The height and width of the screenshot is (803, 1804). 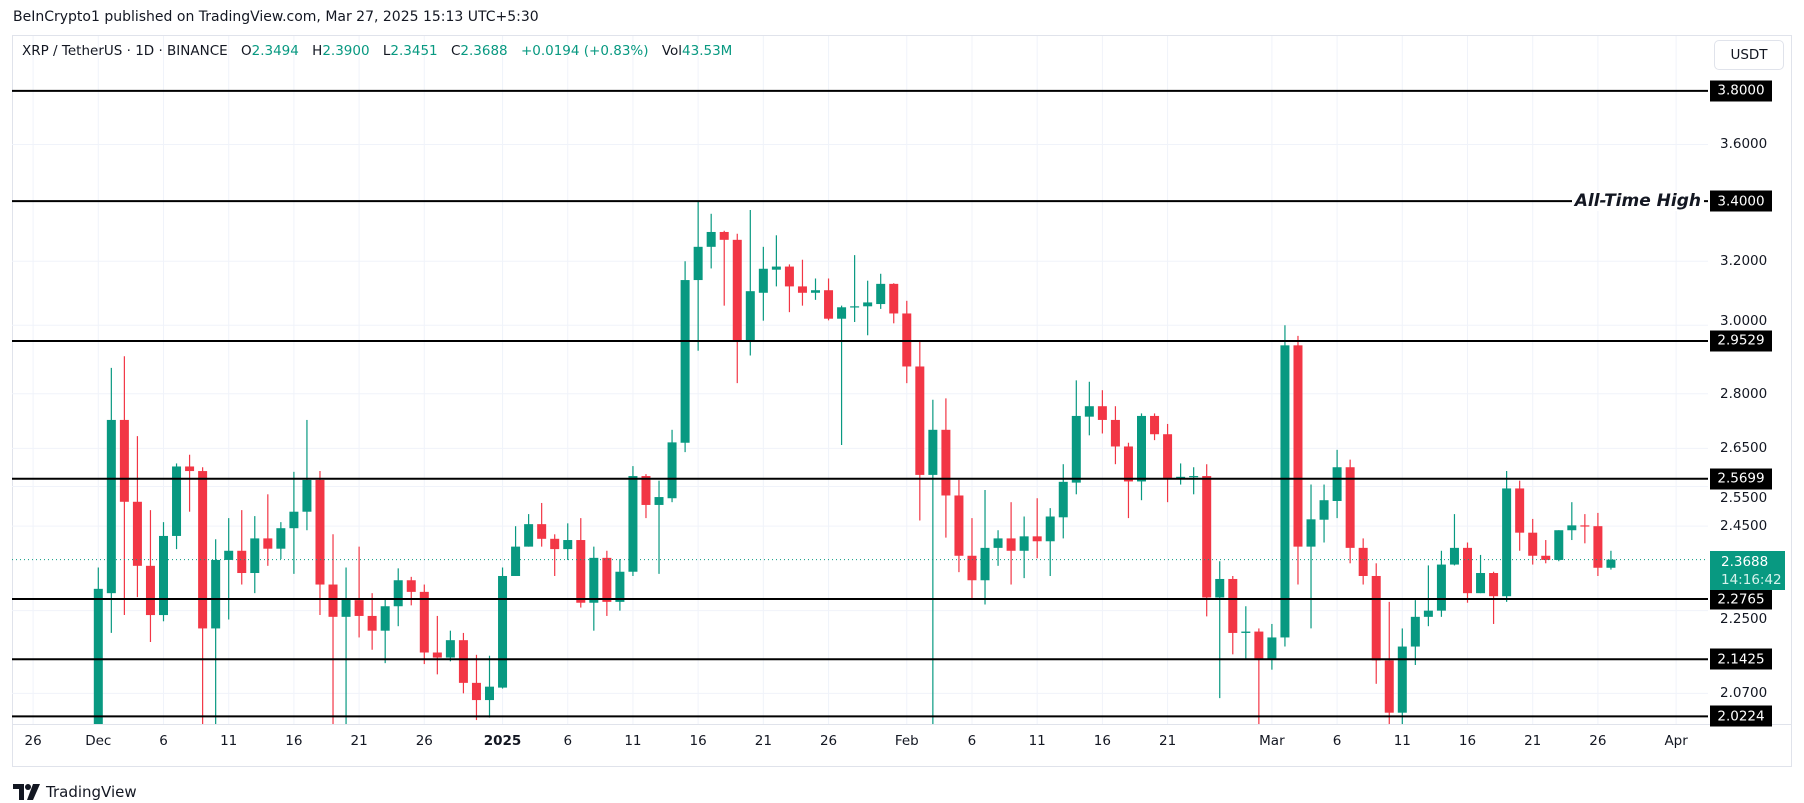 I want to click on time-axis-border, so click(x=902, y=724).